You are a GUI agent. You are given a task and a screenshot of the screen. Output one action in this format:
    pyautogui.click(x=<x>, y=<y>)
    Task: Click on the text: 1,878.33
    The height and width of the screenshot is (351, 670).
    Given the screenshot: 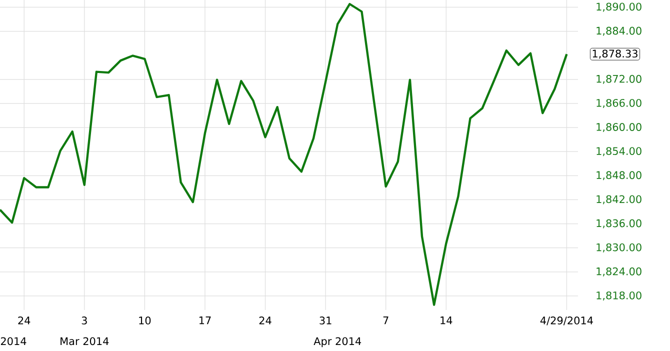 What is the action you would take?
    pyautogui.click(x=615, y=54)
    